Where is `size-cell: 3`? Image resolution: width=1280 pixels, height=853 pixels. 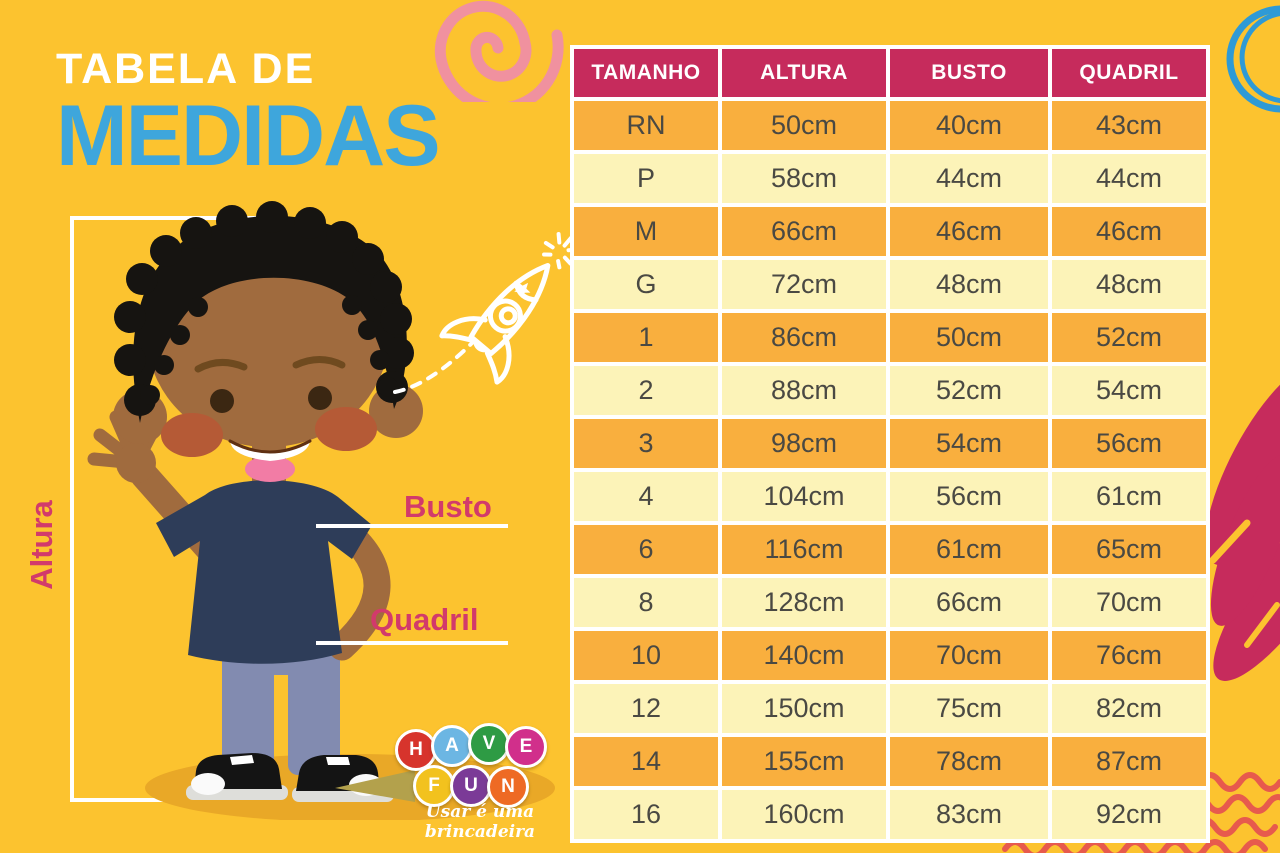
size-cell: 3 is located at coordinates (646, 443).